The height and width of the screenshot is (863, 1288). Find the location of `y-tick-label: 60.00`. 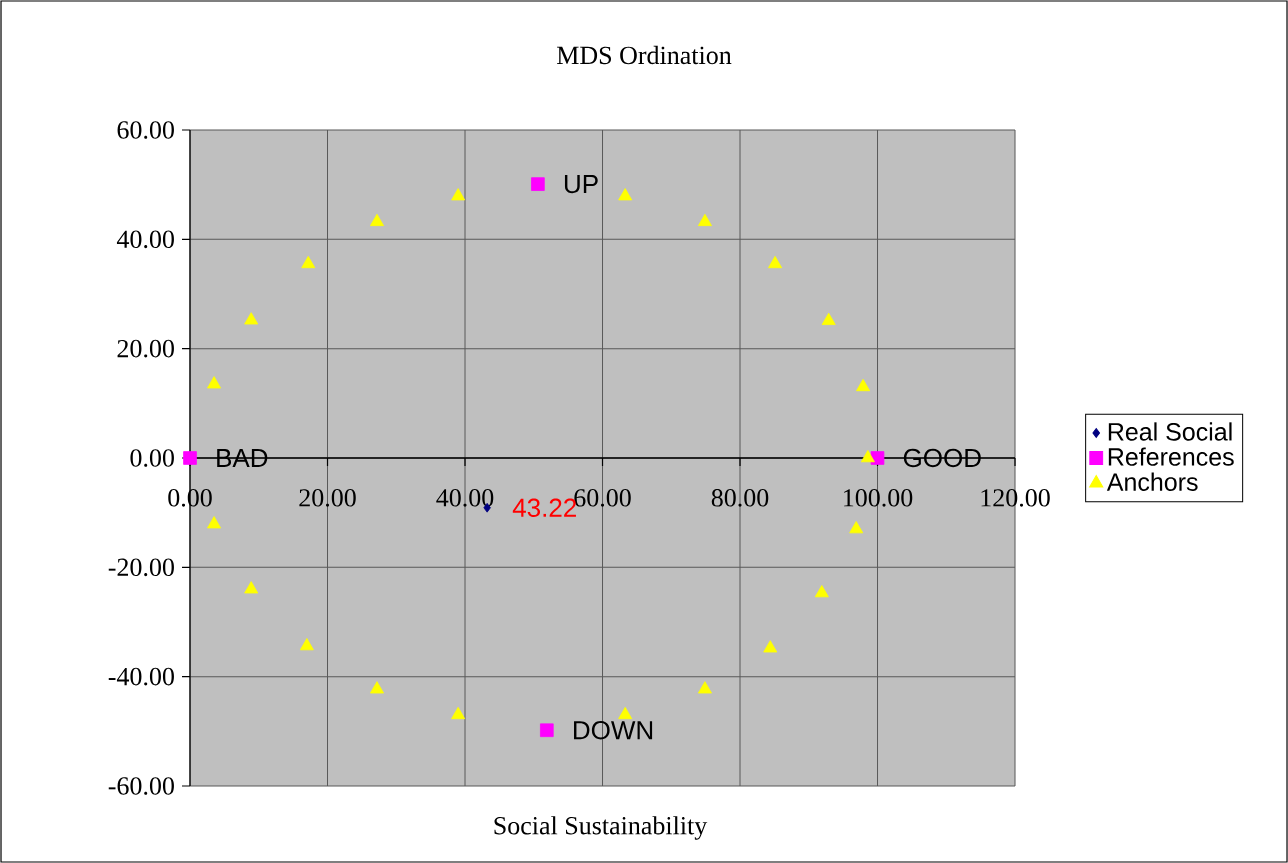

y-tick-label: 60.00 is located at coordinates (145, 130).